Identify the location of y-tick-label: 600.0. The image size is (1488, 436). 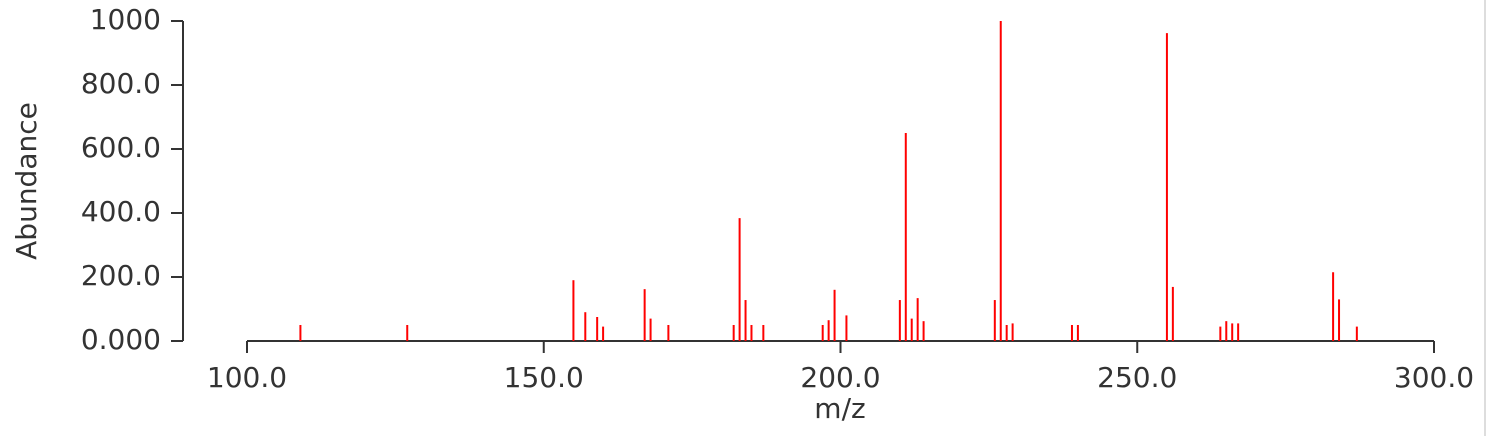
(121, 147).